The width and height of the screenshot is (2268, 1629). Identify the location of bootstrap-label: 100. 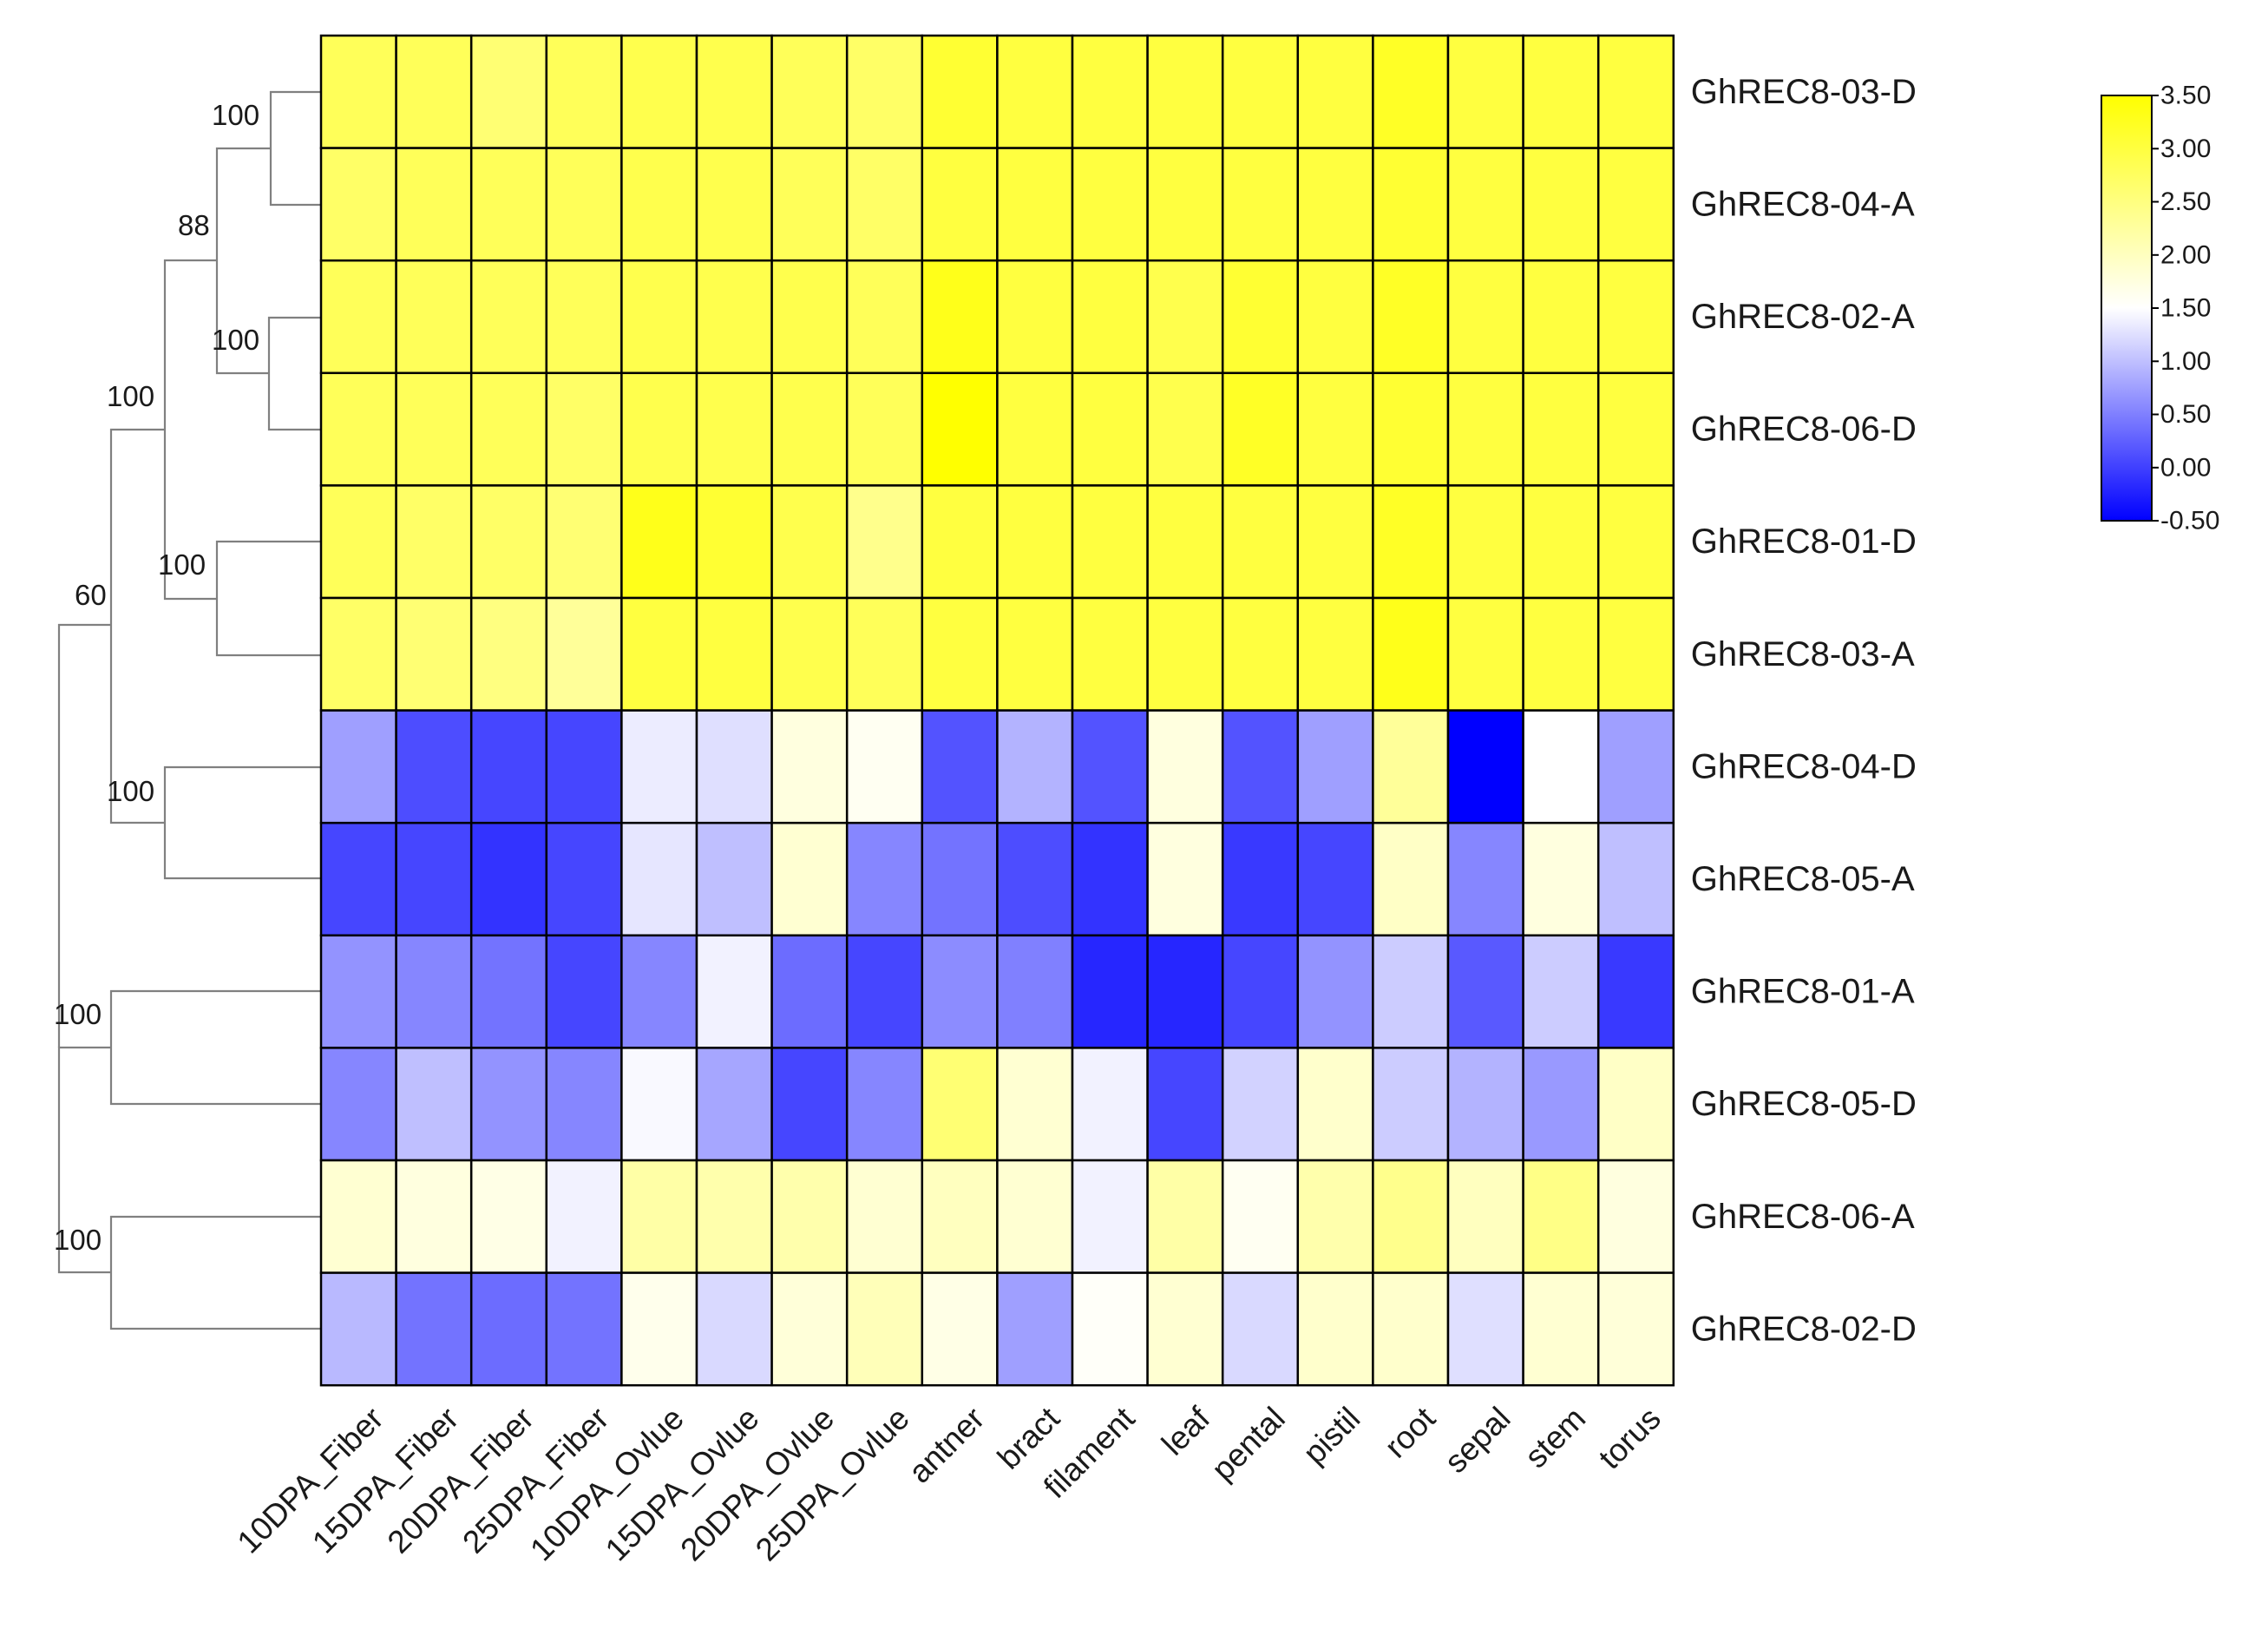
(236, 115).